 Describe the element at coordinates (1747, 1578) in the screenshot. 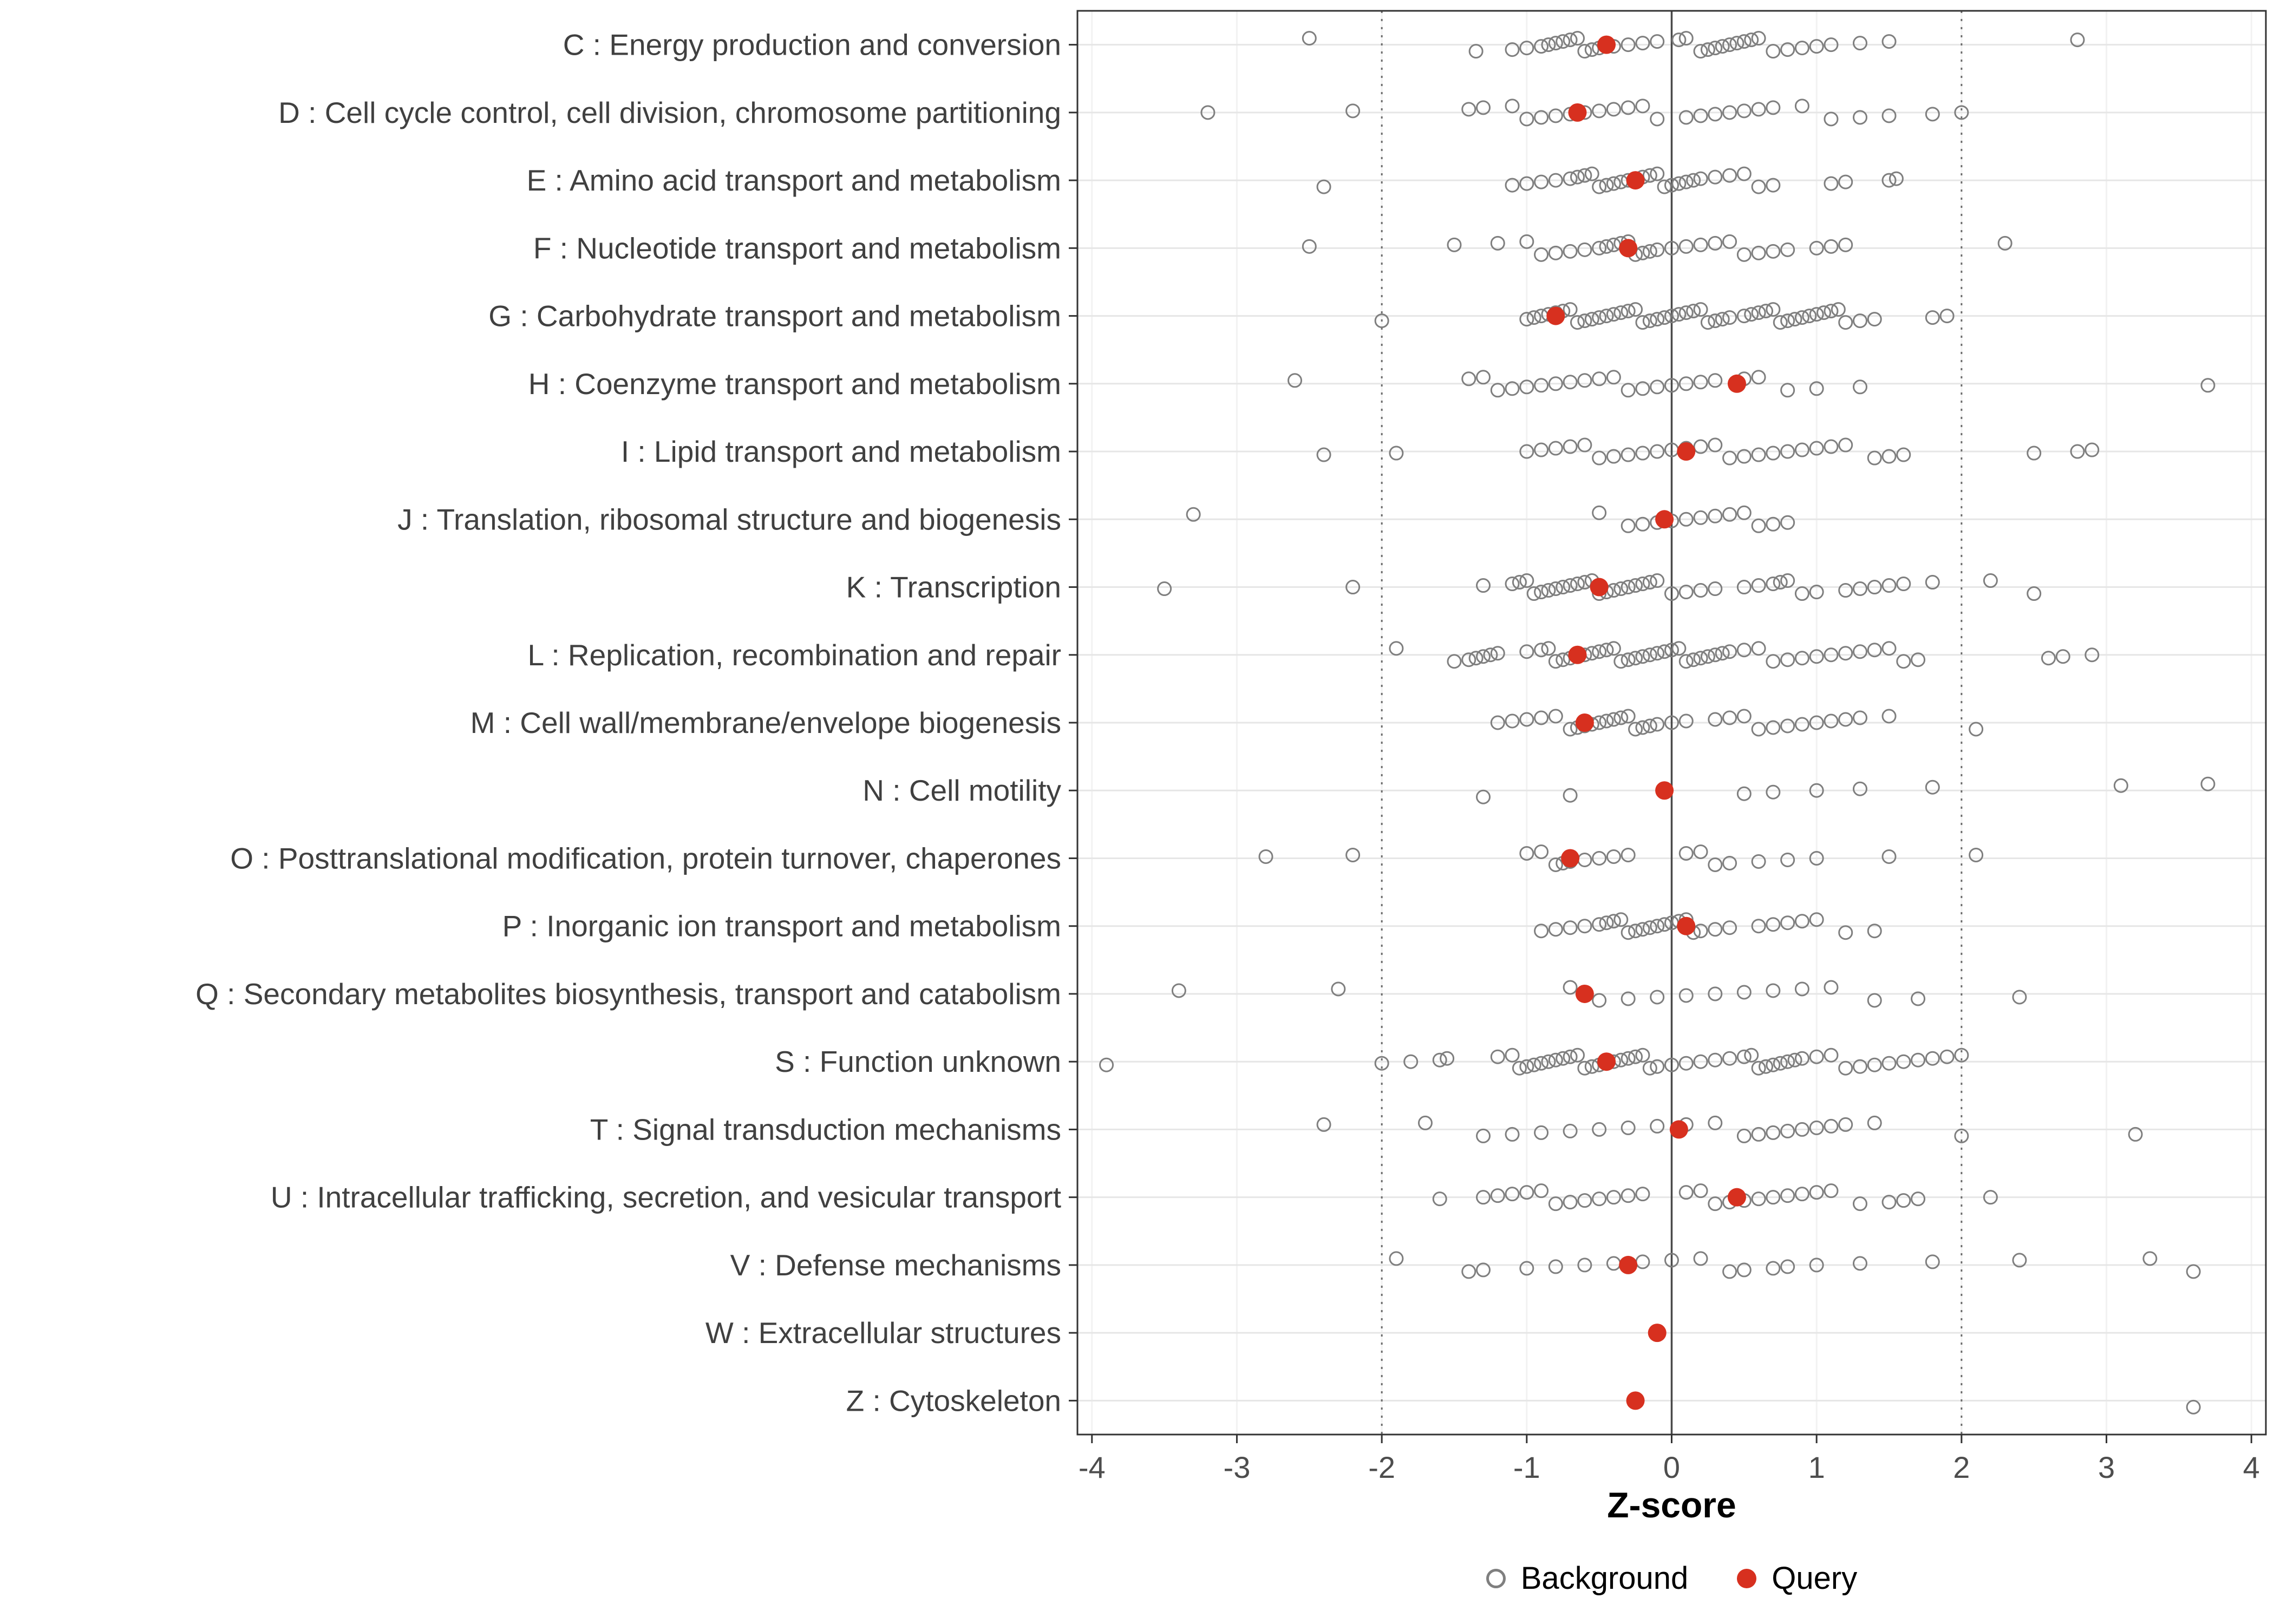

I see `query-filled-circle-icon` at that location.